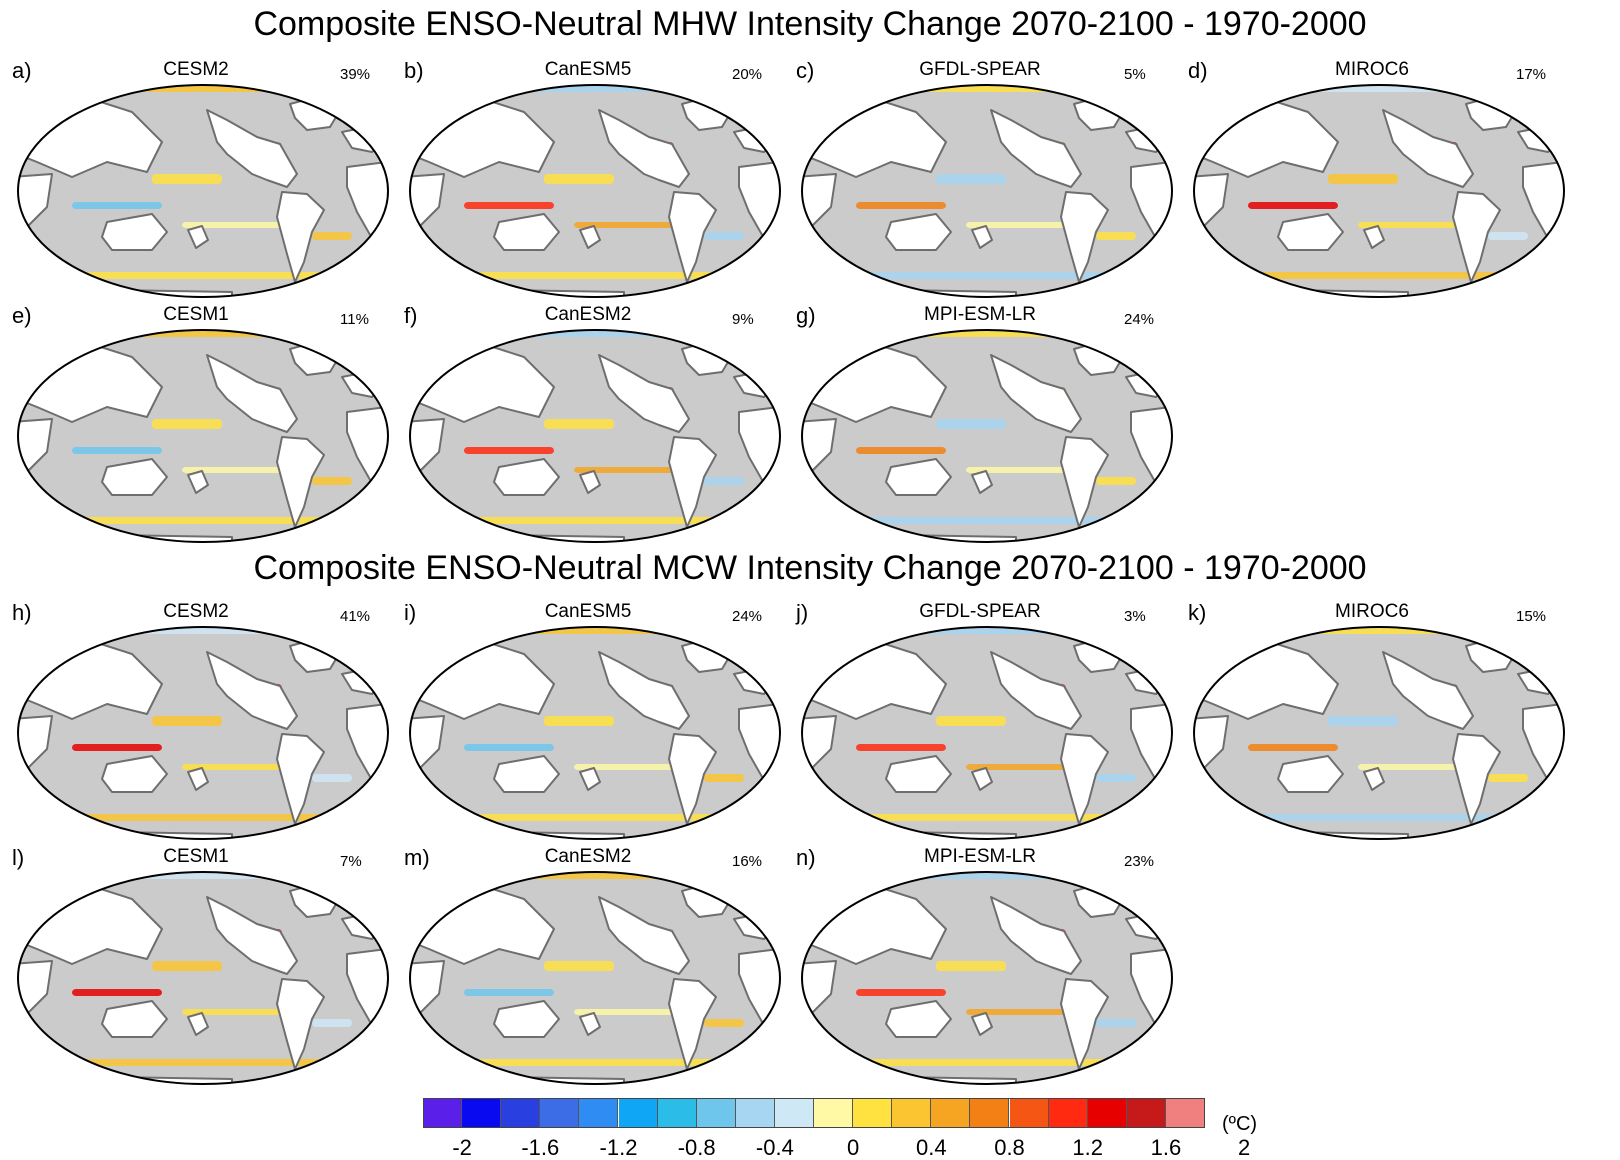  Describe the element at coordinates (417, 857) in the screenshot. I see `panel-letter: m)` at that location.